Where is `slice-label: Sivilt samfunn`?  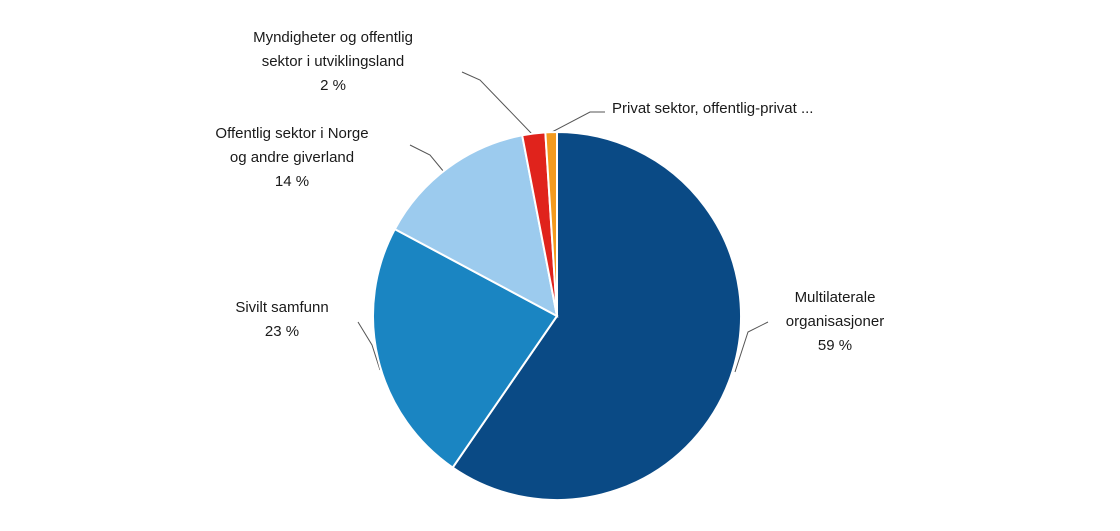
slice-label: Sivilt samfunn is located at coordinates (281, 307).